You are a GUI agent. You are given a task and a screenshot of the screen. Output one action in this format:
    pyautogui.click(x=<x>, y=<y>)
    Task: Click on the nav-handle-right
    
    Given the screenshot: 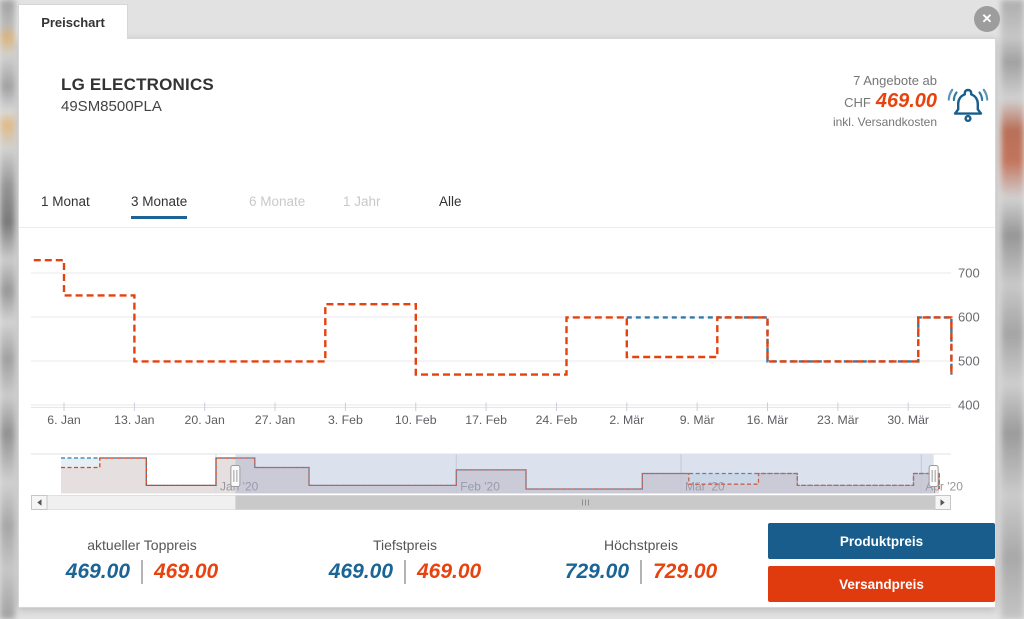 What is the action you would take?
    pyautogui.click(x=933, y=476)
    